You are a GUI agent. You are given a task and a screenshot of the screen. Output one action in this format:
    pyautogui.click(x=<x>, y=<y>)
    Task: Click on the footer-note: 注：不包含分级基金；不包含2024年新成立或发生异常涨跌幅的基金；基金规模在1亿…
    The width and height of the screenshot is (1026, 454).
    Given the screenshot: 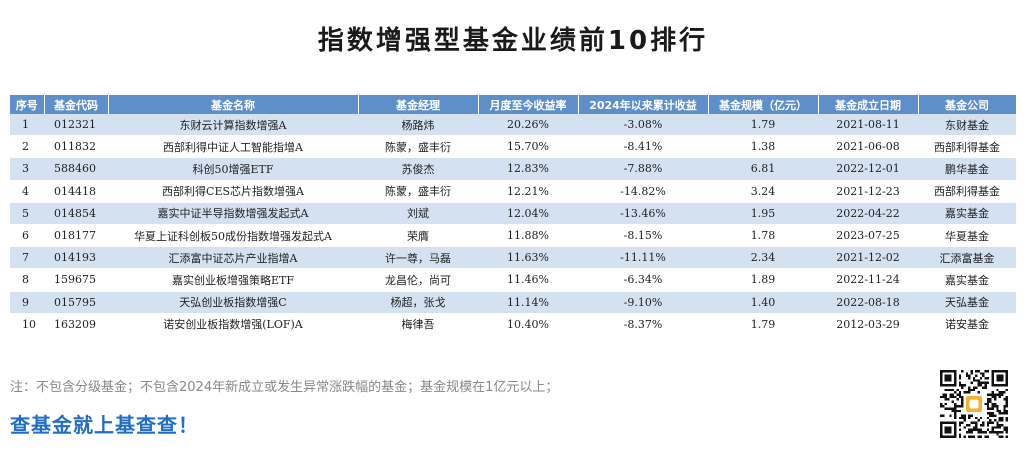 What is the action you would take?
    pyautogui.click(x=284, y=387)
    